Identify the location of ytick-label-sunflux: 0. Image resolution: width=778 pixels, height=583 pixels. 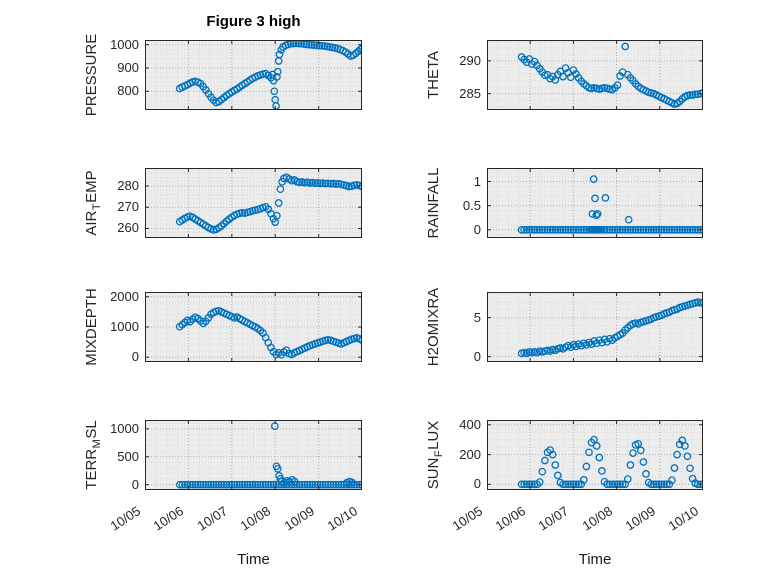
(477, 484).